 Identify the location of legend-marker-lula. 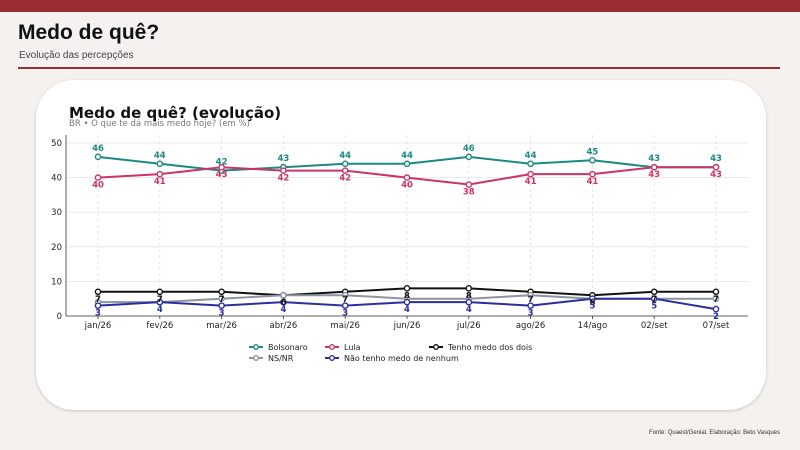
(332, 347).